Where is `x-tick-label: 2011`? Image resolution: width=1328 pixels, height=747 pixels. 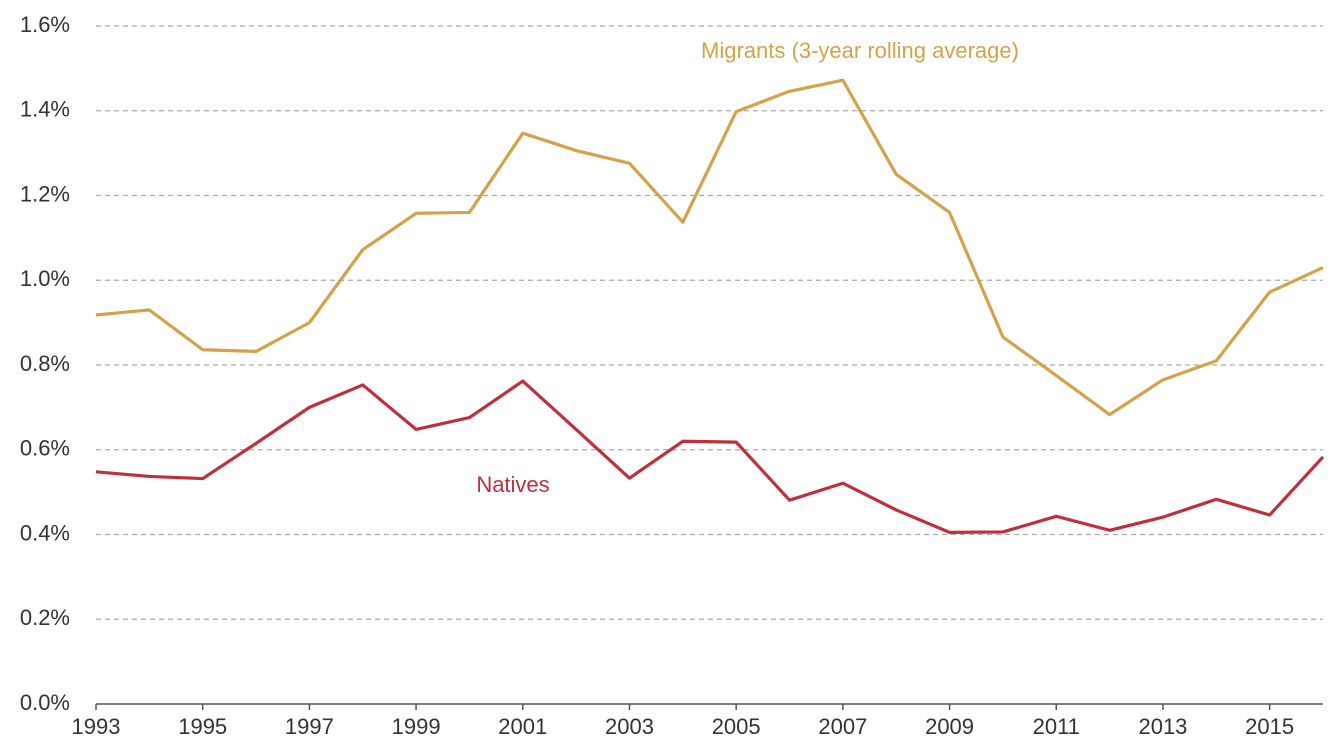 x-tick-label: 2011 is located at coordinates (1056, 726).